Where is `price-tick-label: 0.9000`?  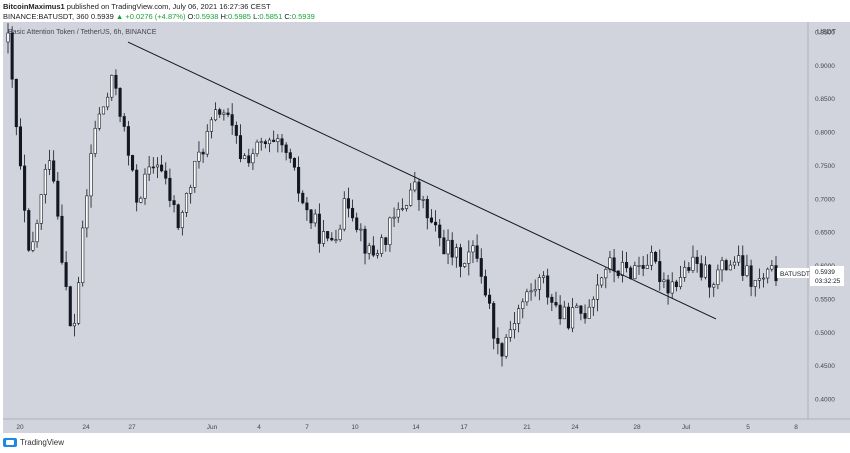
price-tick-label: 0.9000 is located at coordinates (825, 66).